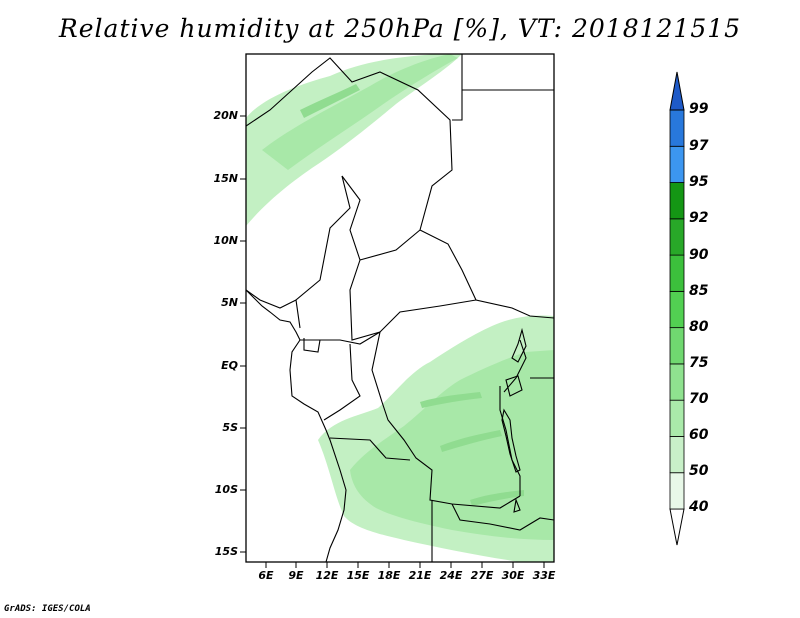  What do you see at coordinates (451, 575) in the screenshot?
I see `x-tick-label: 24E` at bounding box center [451, 575].